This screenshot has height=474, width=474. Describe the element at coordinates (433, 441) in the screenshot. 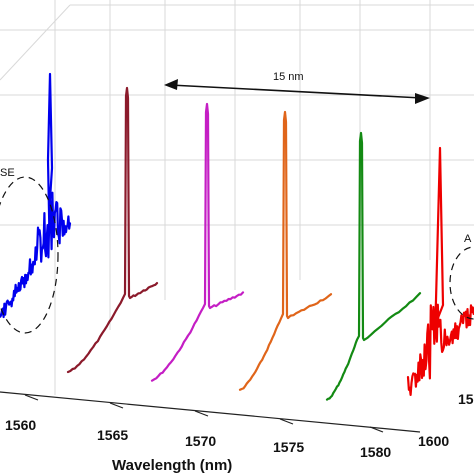

I see `x-tick-label-far: 1600` at that location.